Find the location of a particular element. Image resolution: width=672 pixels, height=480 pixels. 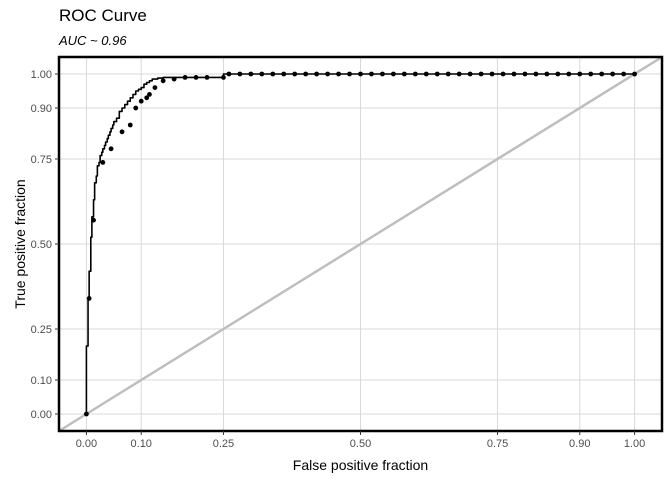

y-tick-label: 1.00 is located at coordinates (41, 75).